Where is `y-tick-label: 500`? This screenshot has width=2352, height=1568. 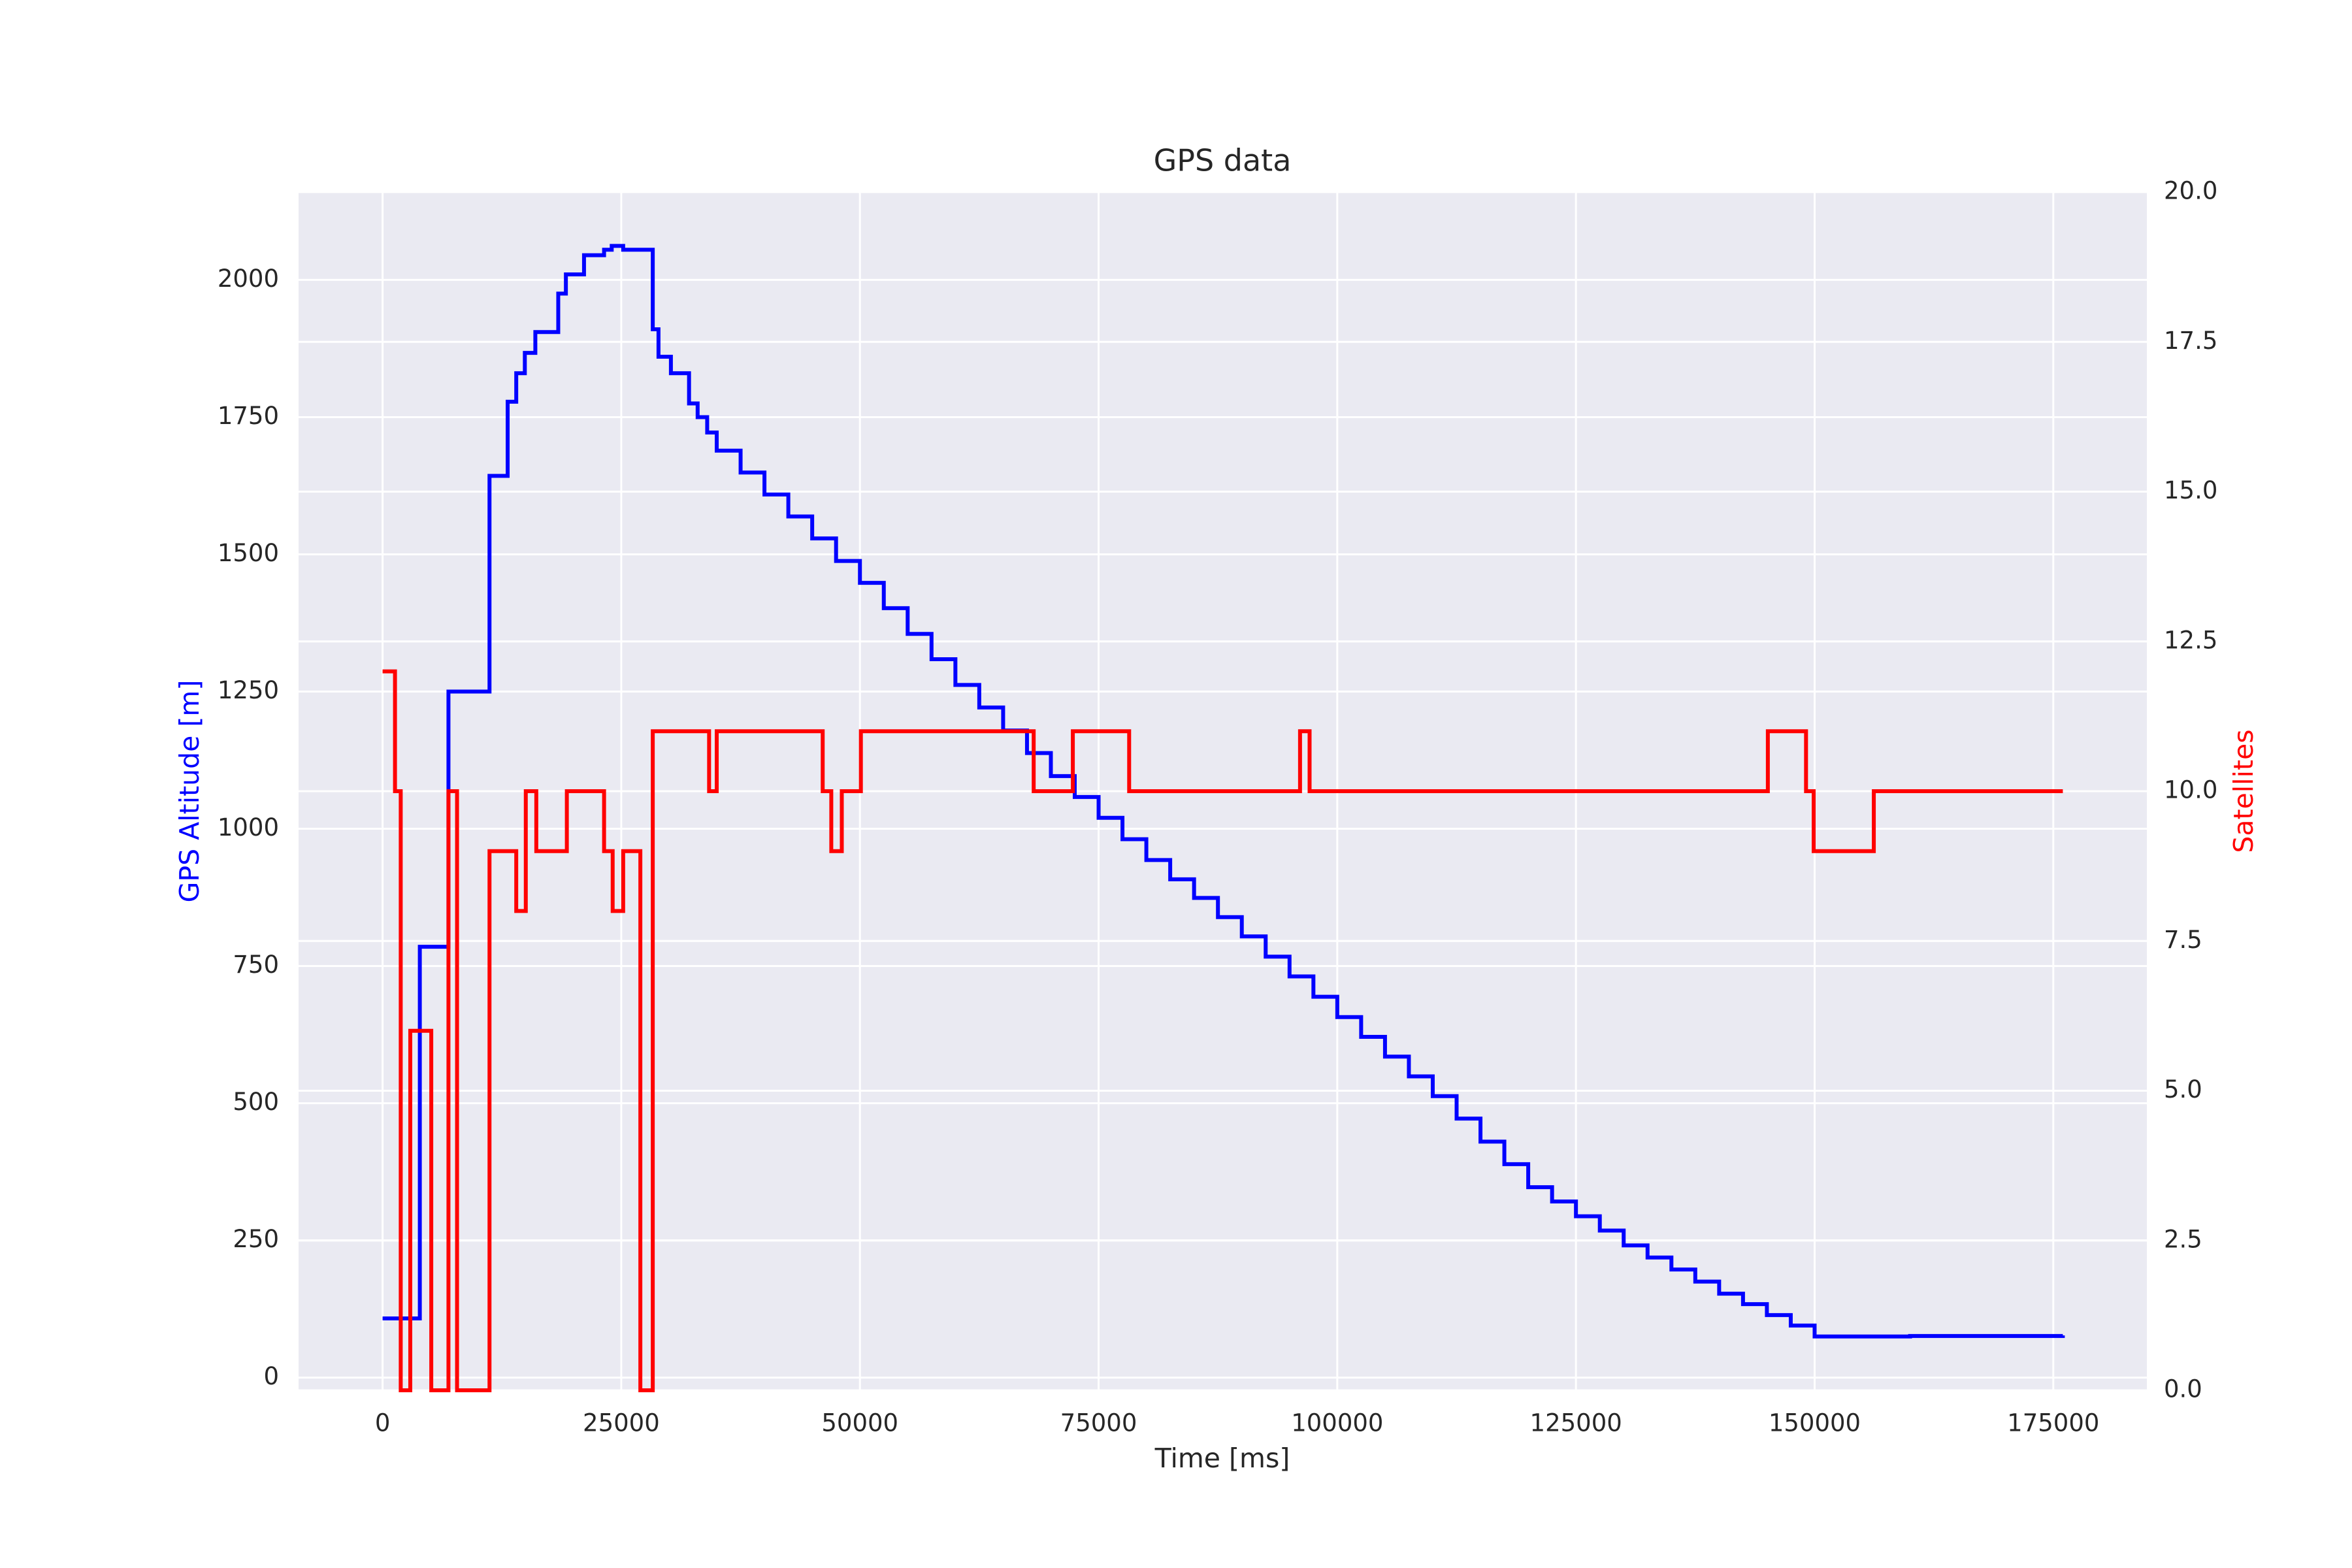 y-tick-label: 500 is located at coordinates (256, 1102).